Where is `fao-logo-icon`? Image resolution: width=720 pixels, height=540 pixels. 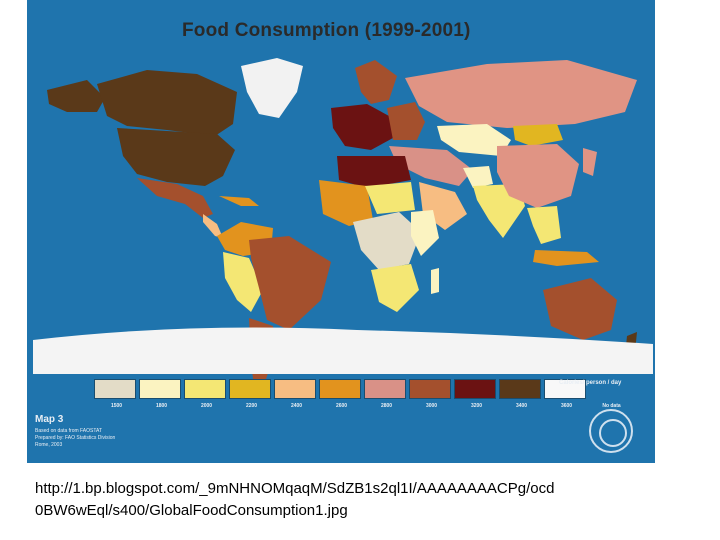 fao-logo-icon is located at coordinates (611, 431).